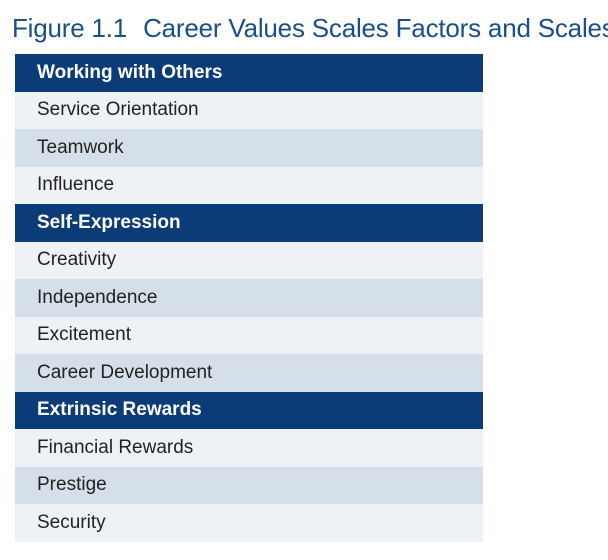 The image size is (608, 560). What do you see at coordinates (249, 185) in the screenshot?
I see `scale-row-influence: Influence` at bounding box center [249, 185].